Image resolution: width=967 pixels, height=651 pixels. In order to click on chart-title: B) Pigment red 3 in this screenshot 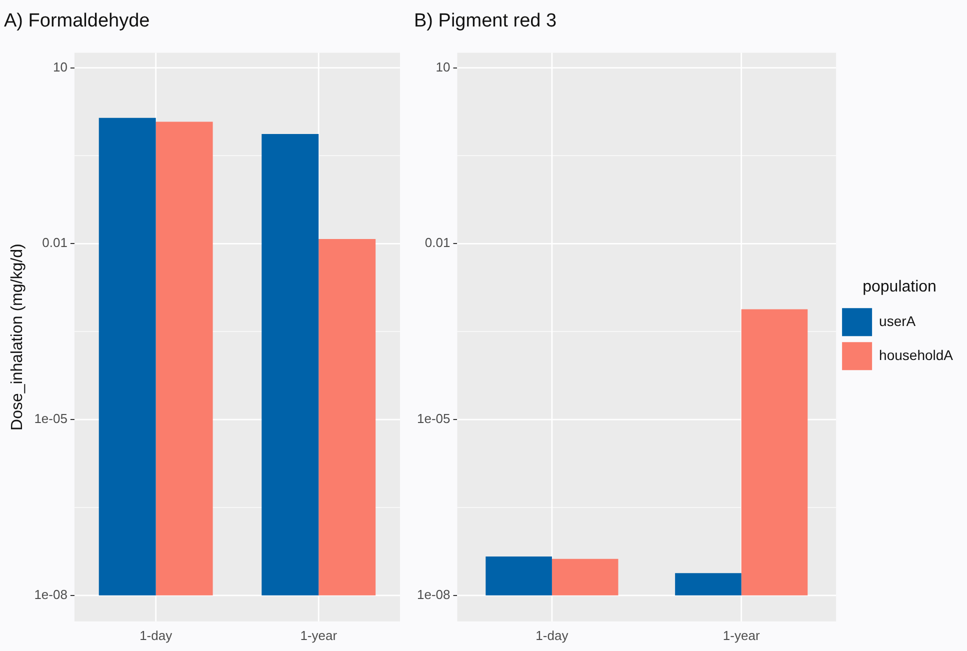, I will do `click(485, 21)`.